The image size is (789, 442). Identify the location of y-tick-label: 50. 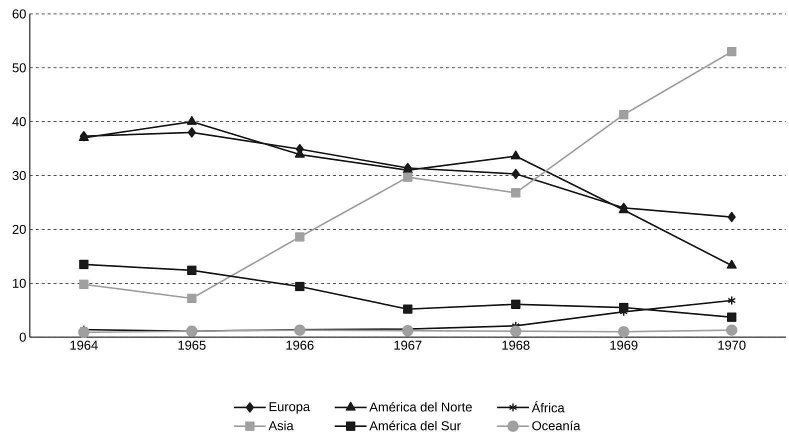
(19, 68).